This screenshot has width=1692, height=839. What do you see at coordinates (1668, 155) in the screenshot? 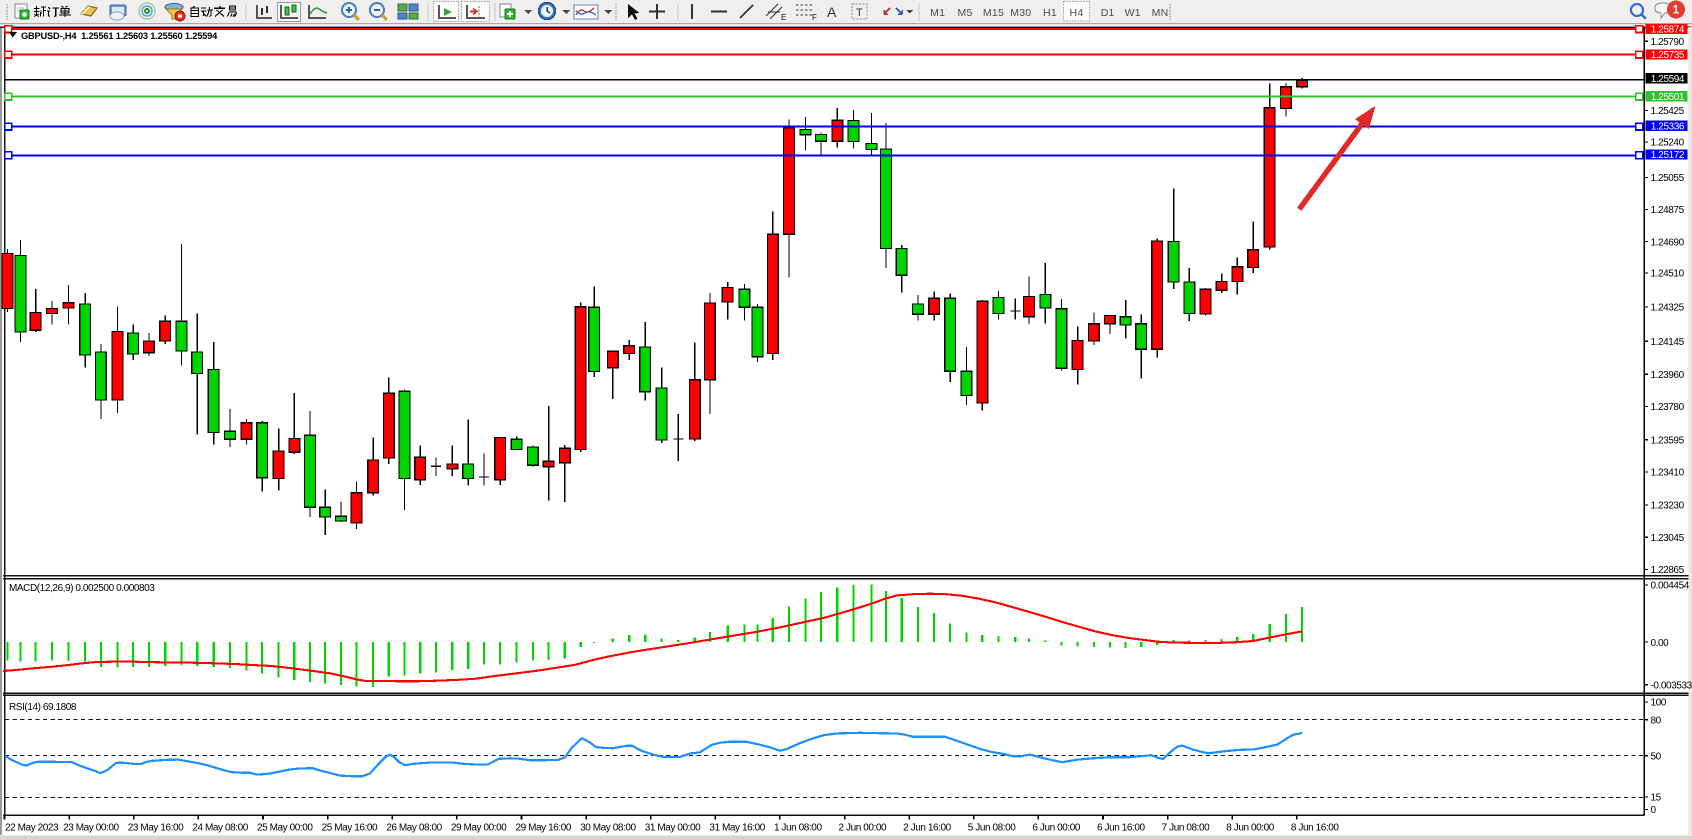
I see `svg-text: 1.25172` at bounding box center [1668, 155].